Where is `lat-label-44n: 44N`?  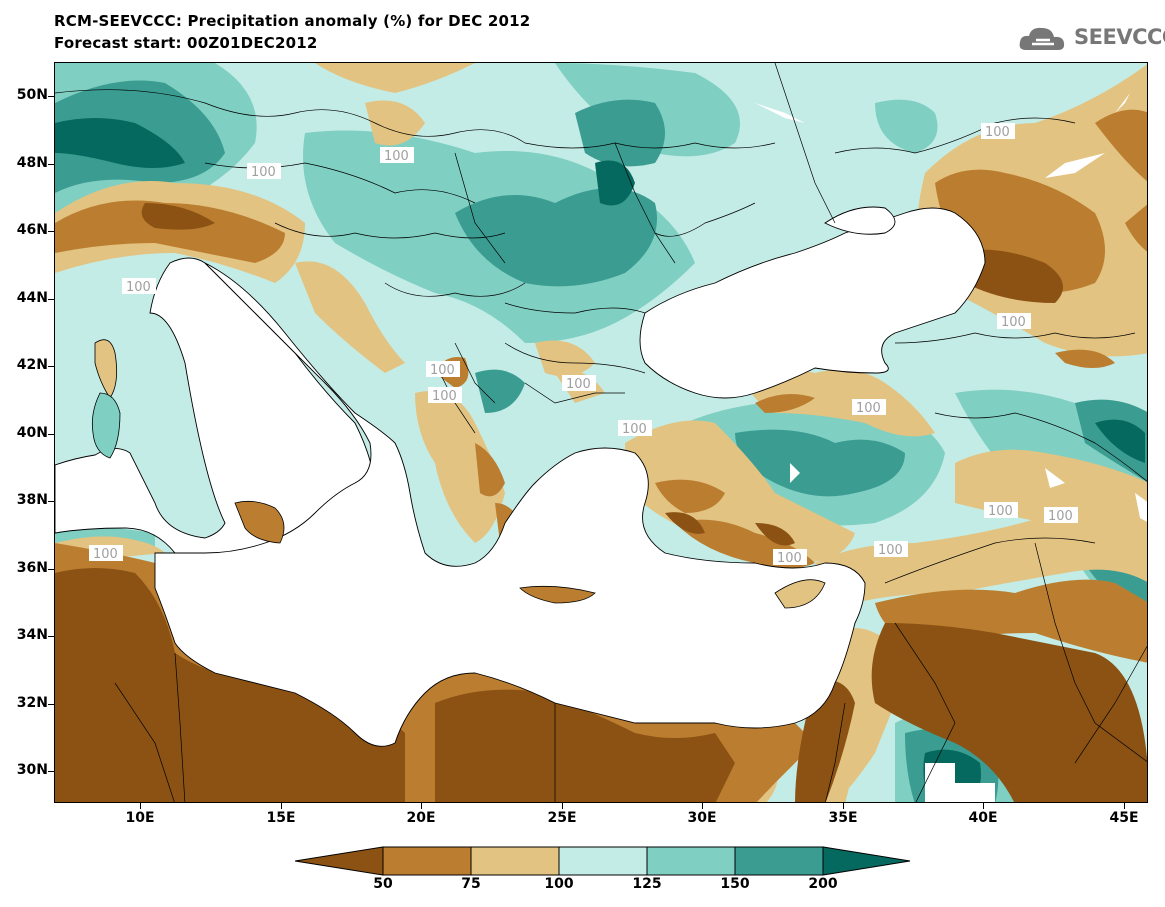 lat-label-44n: 44N is located at coordinates (32, 298).